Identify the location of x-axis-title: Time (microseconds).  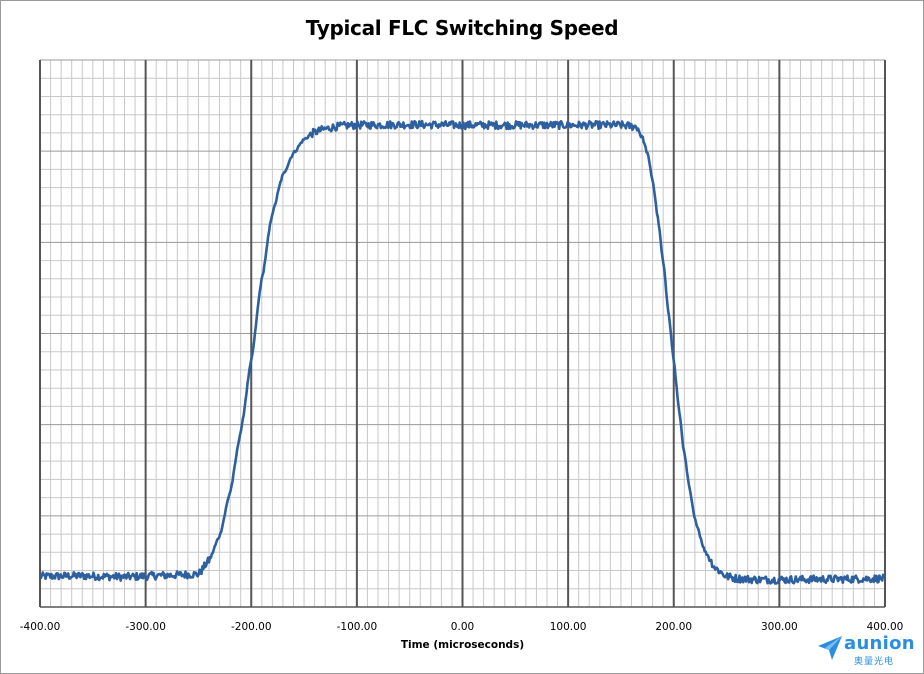
(462, 645).